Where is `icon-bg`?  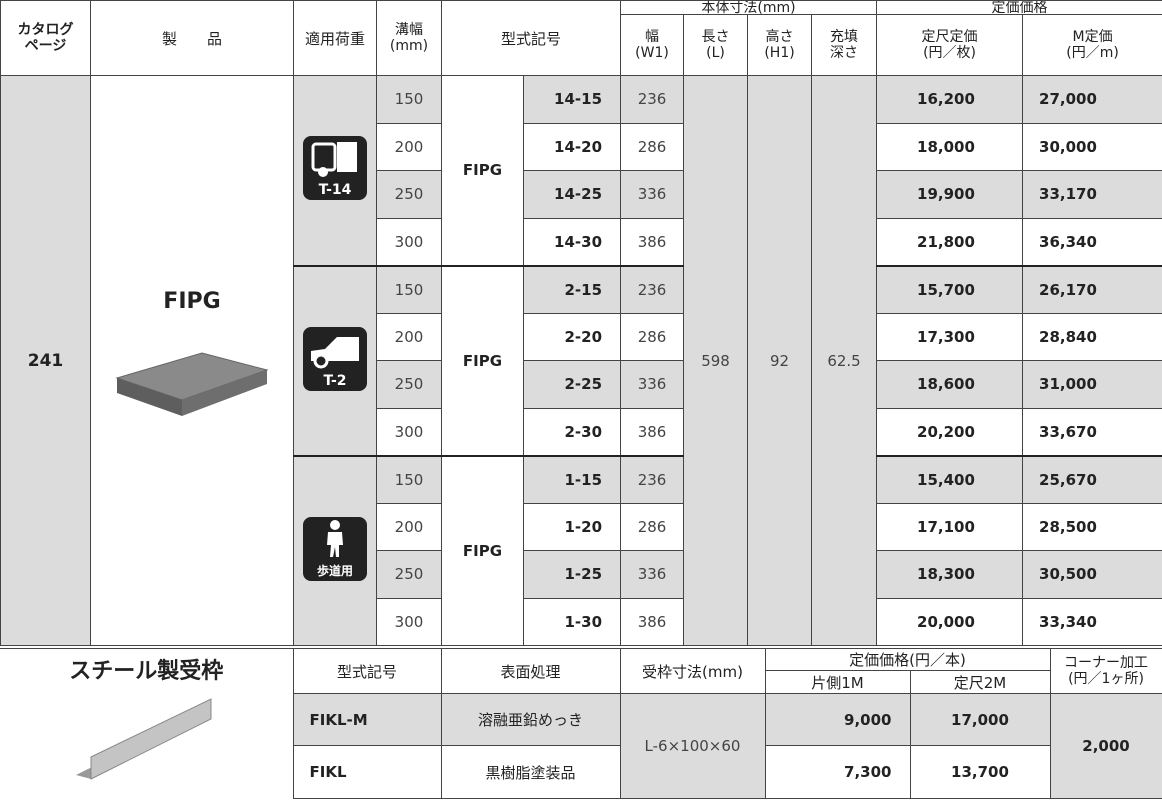
icon-bg is located at coordinates (335, 548).